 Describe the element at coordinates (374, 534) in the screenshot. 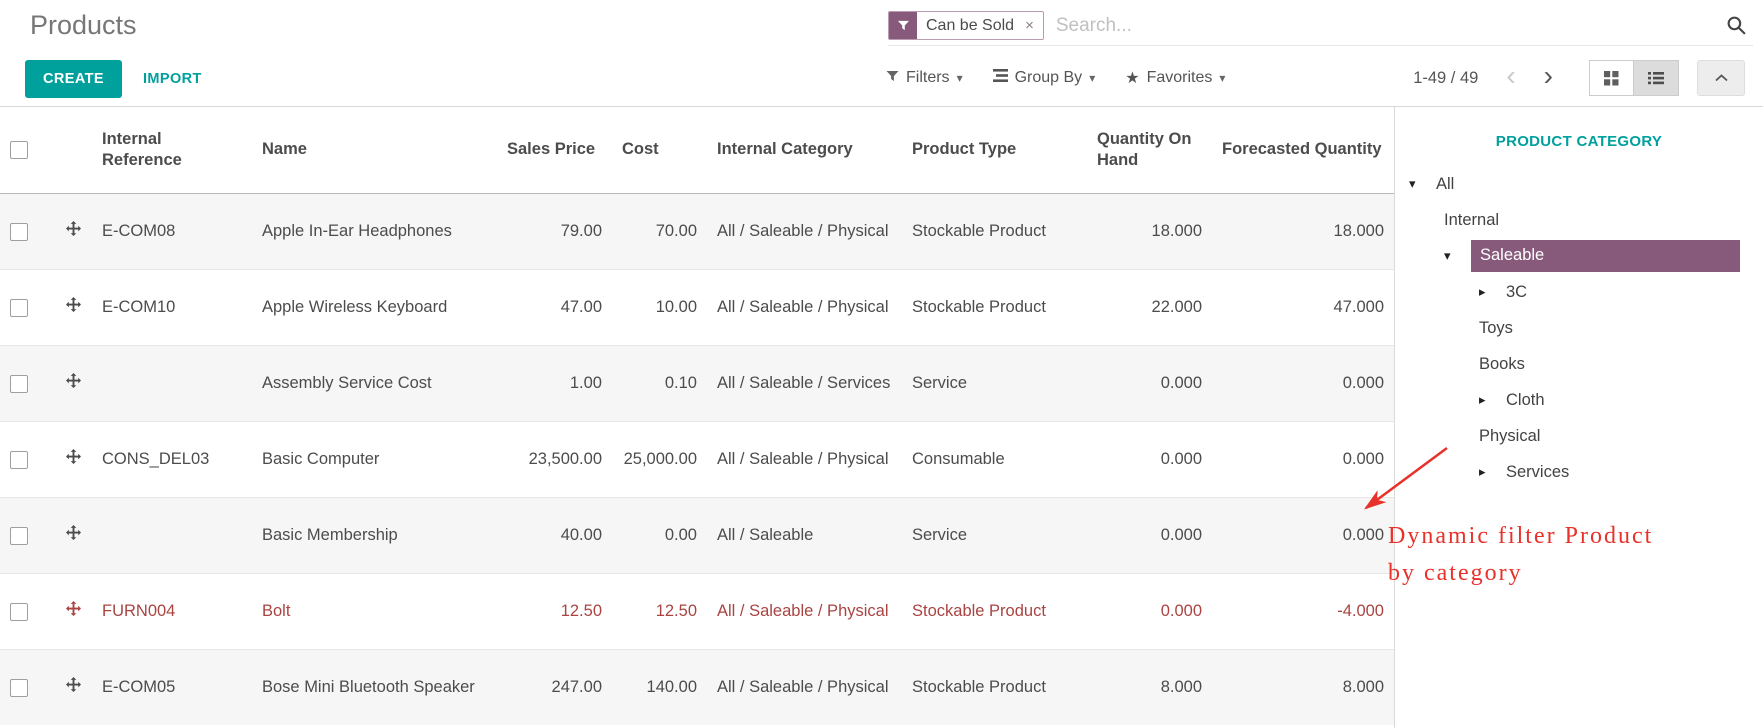

I see `cell-name: Basic Membership` at that location.